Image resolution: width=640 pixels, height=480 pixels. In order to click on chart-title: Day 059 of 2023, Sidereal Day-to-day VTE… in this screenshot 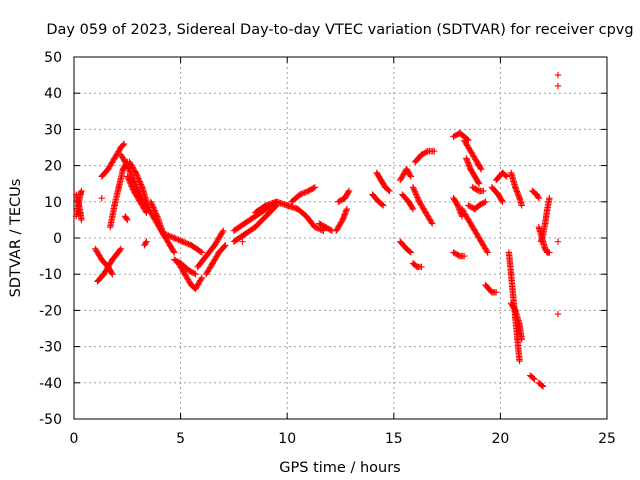, I will do `click(339, 30)`.